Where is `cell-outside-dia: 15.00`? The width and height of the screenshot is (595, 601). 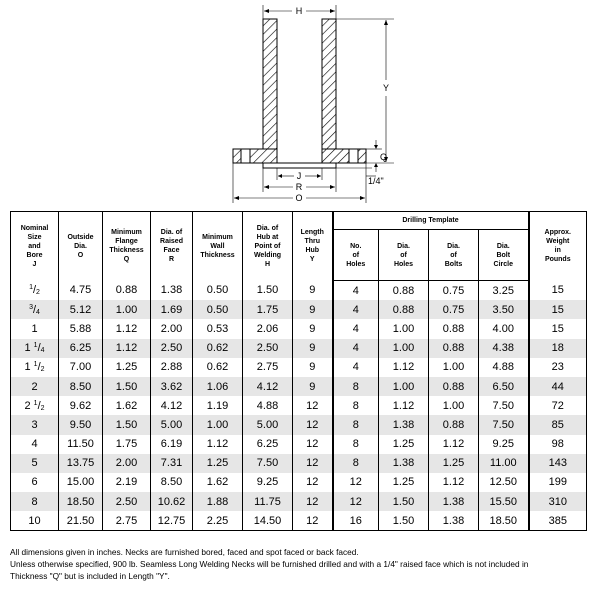
cell-outside-dia: 15.00 is located at coordinates (80, 482).